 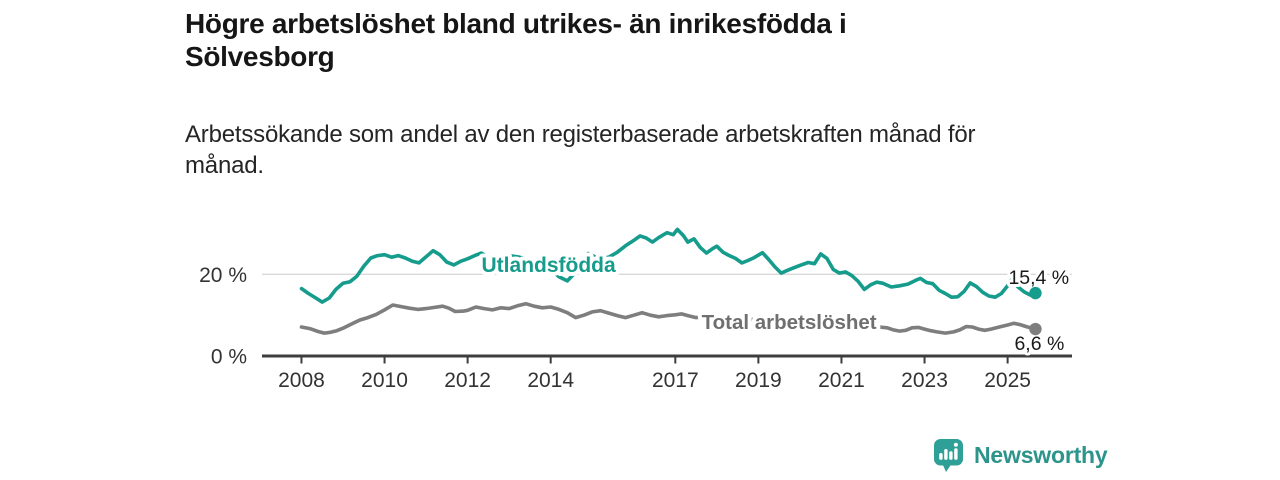 What do you see at coordinates (668, 265) in the screenshot?
I see `series-line-utlandsfodda` at bounding box center [668, 265].